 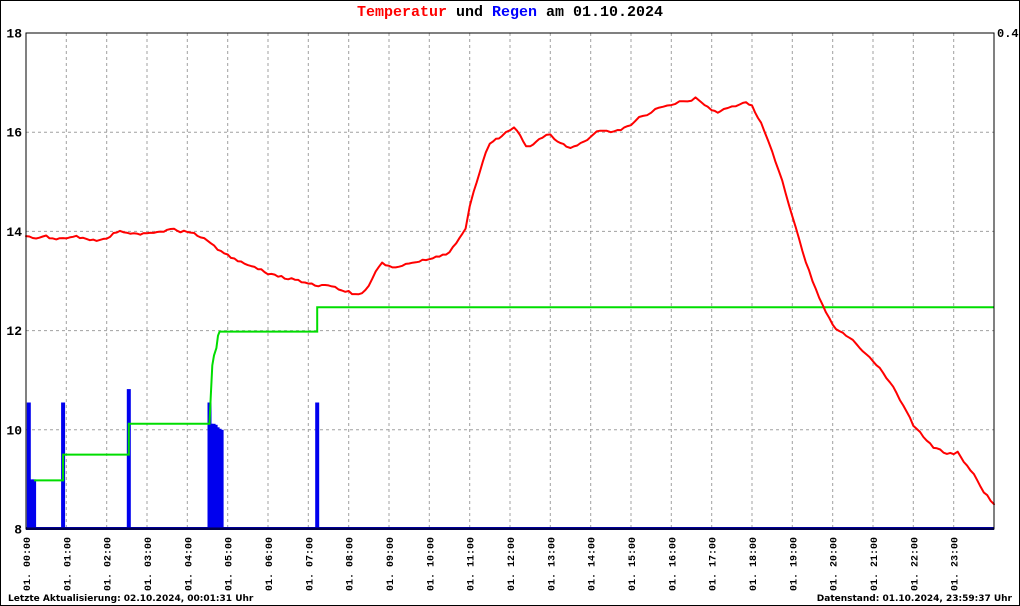 What do you see at coordinates (270, 564) in the screenshot?
I see `svg-text: 01. 06:00` at bounding box center [270, 564].